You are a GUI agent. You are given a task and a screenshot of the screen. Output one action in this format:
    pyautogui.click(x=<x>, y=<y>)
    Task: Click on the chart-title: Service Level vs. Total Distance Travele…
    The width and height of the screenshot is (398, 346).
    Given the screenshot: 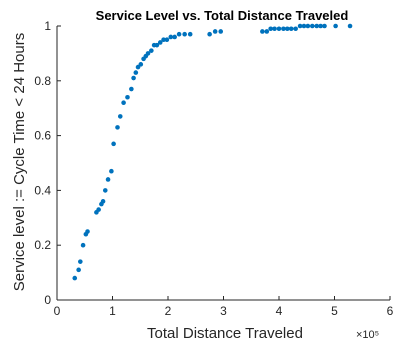 What is the action you would take?
    pyautogui.click(x=222, y=15)
    